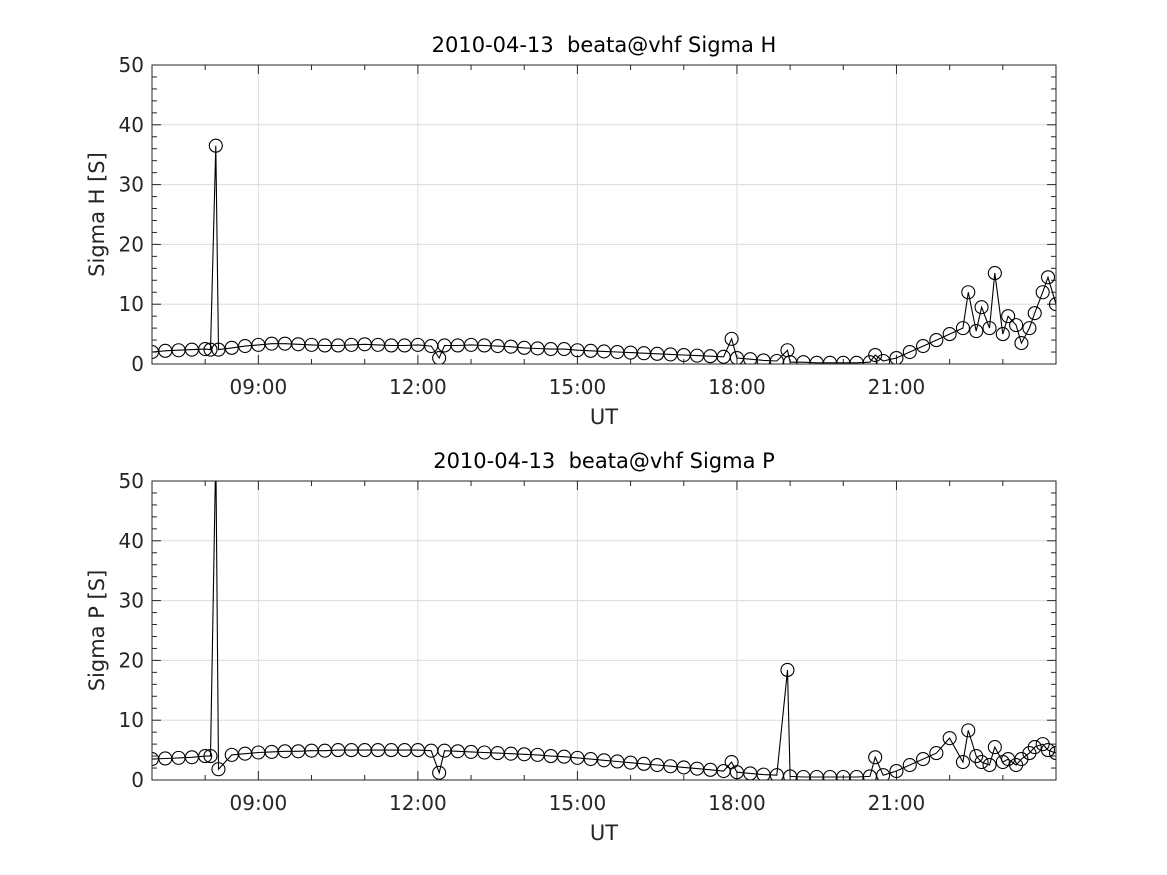 The height and width of the screenshot is (875, 1167). What do you see at coordinates (97, 214) in the screenshot?
I see `y-axis-label: Sigma H [S]` at bounding box center [97, 214].